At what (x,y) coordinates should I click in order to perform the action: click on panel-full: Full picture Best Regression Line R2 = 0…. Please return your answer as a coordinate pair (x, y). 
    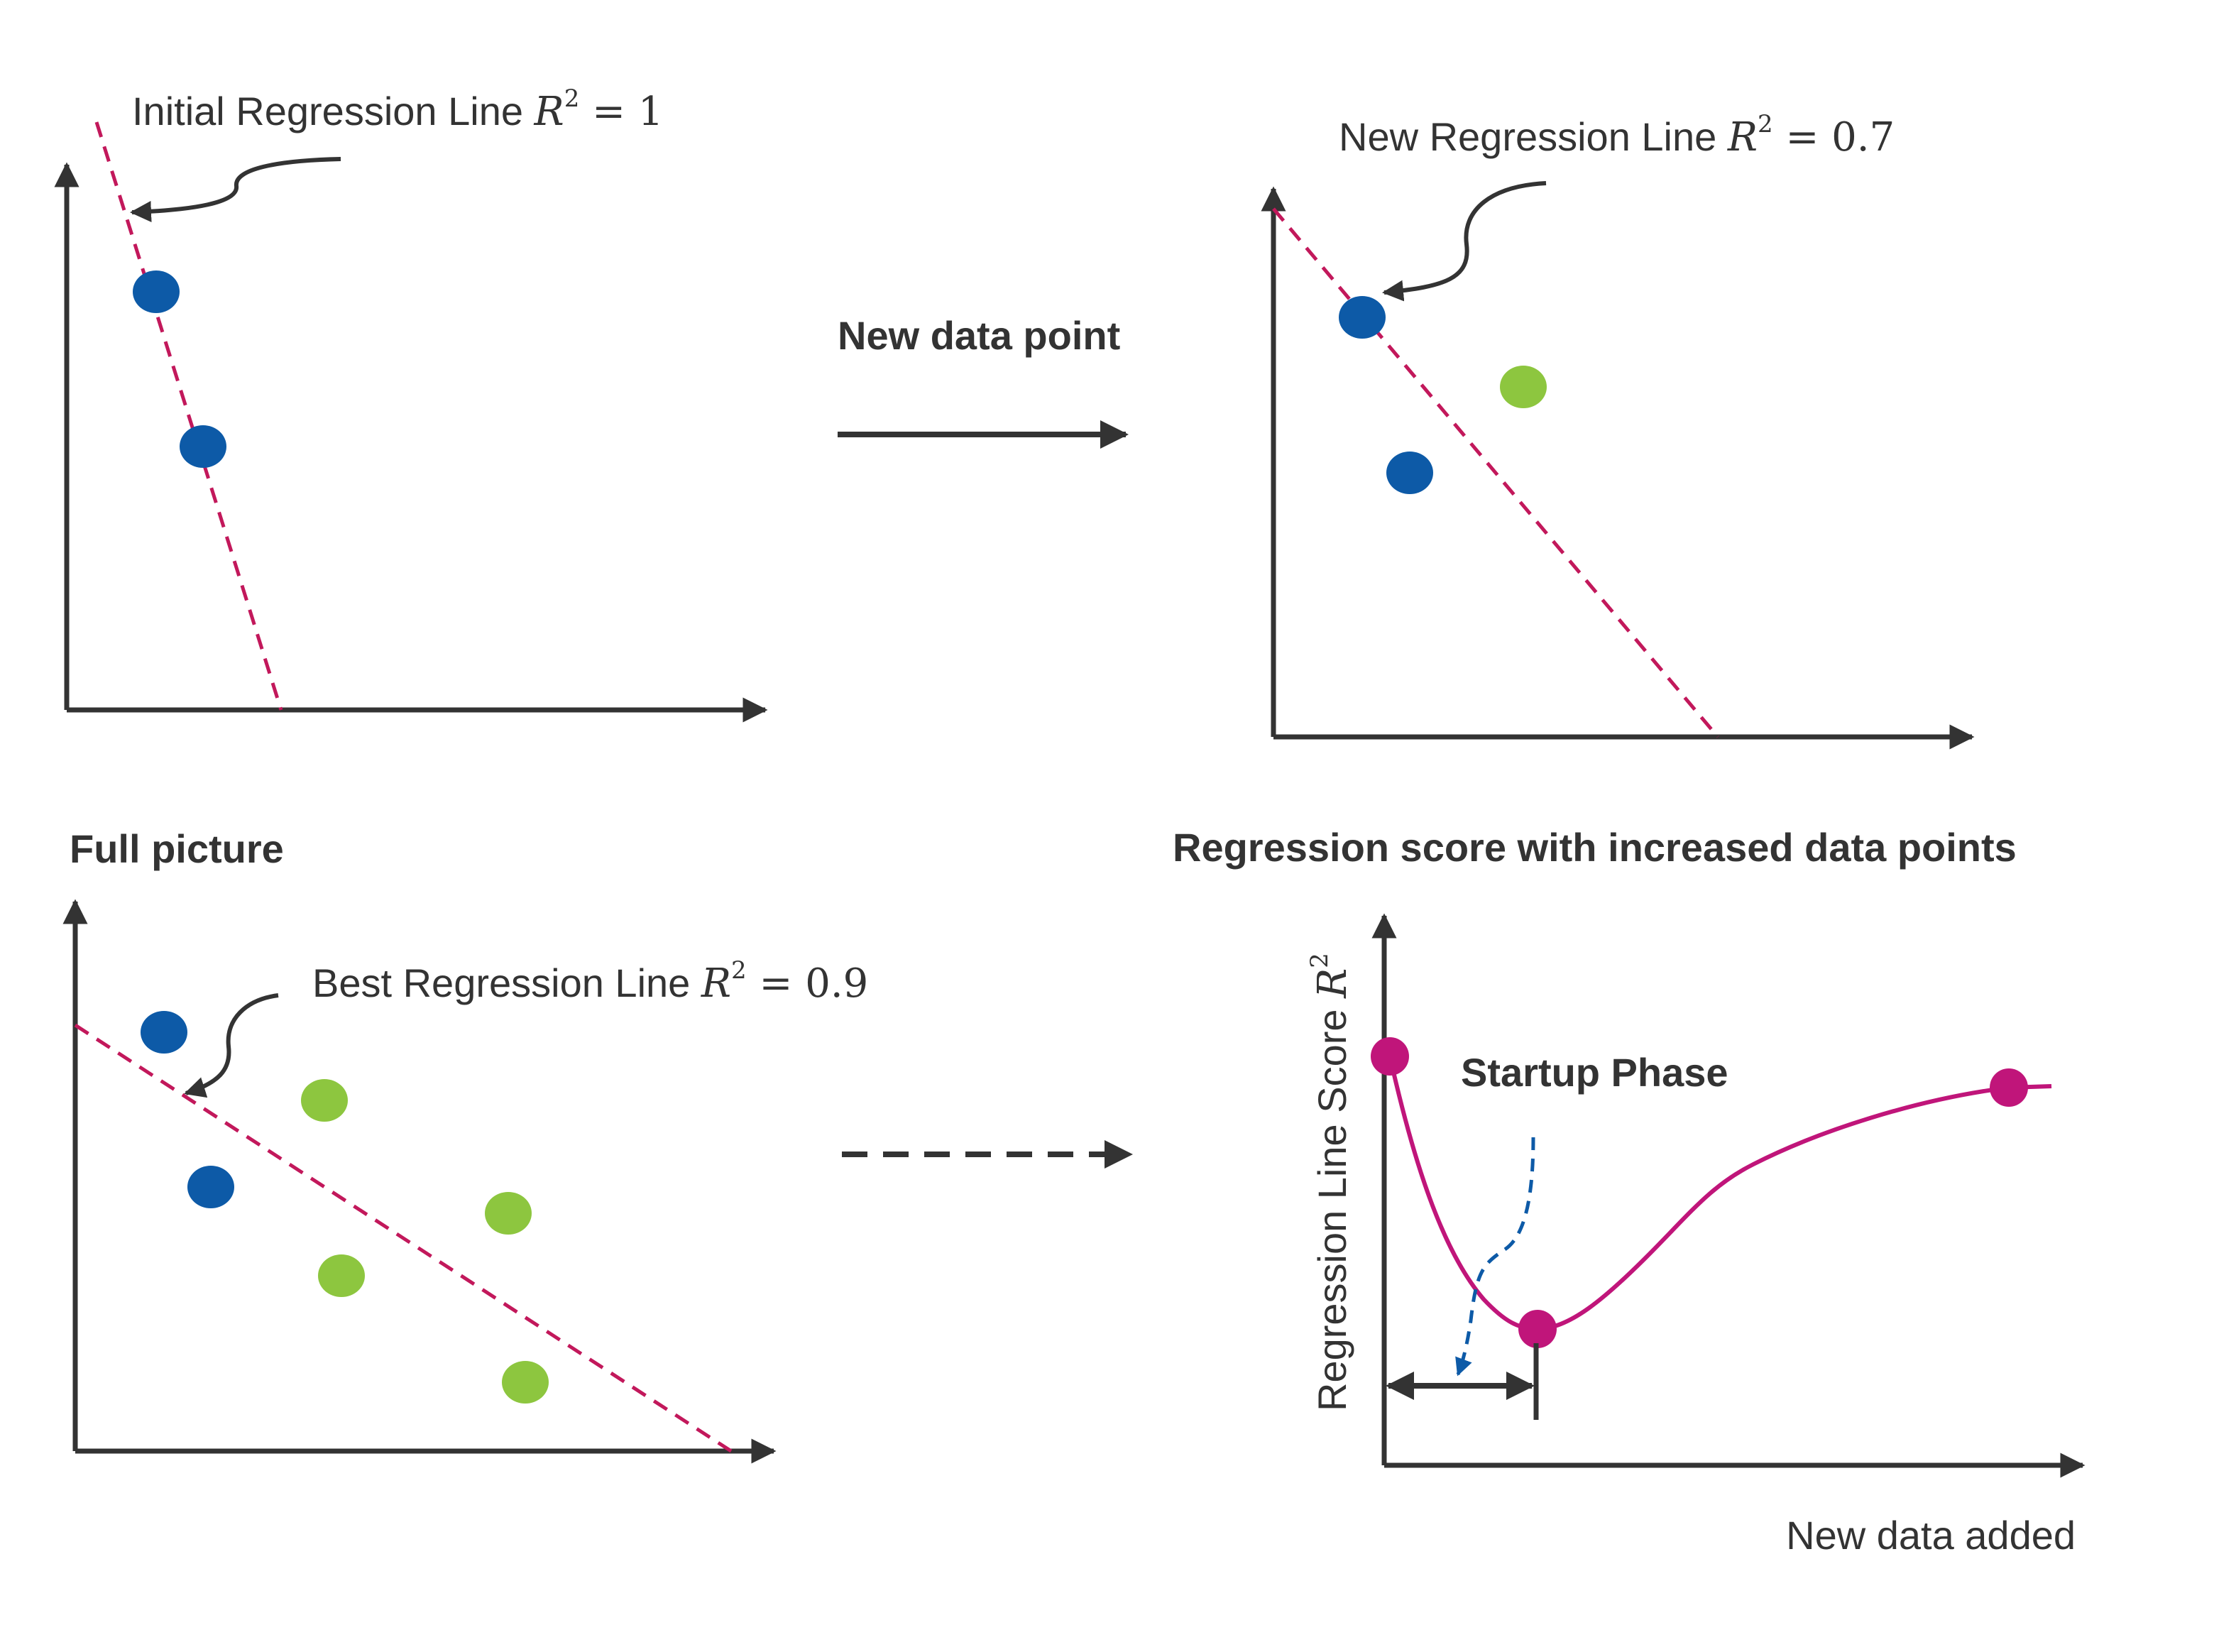
    Looking at the image, I should click on (465, 1145).